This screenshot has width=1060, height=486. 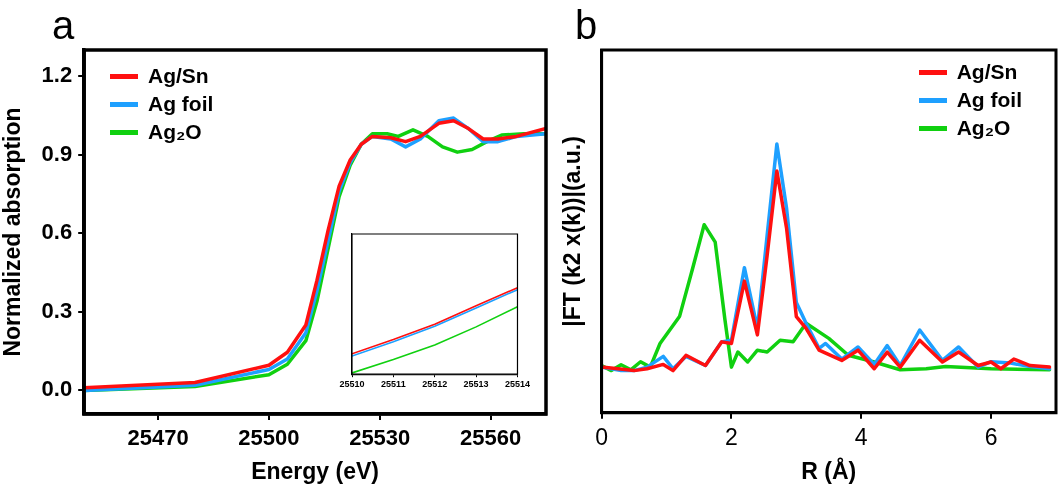 What do you see at coordinates (991, 436) in the screenshot?
I see `x-tick-label: 6` at bounding box center [991, 436].